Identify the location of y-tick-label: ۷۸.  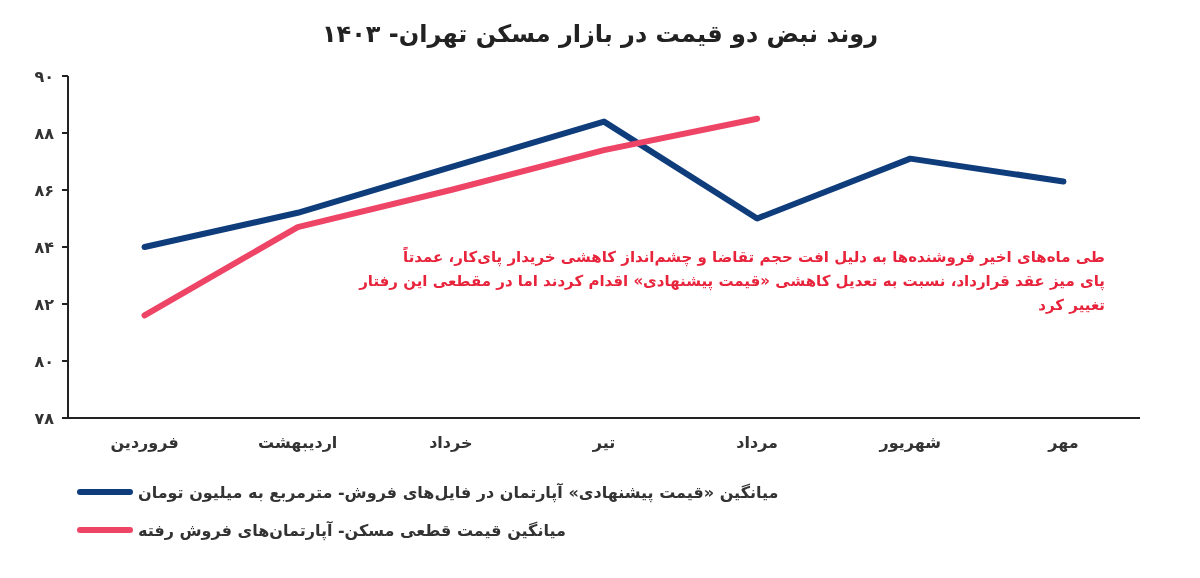
(44, 418).